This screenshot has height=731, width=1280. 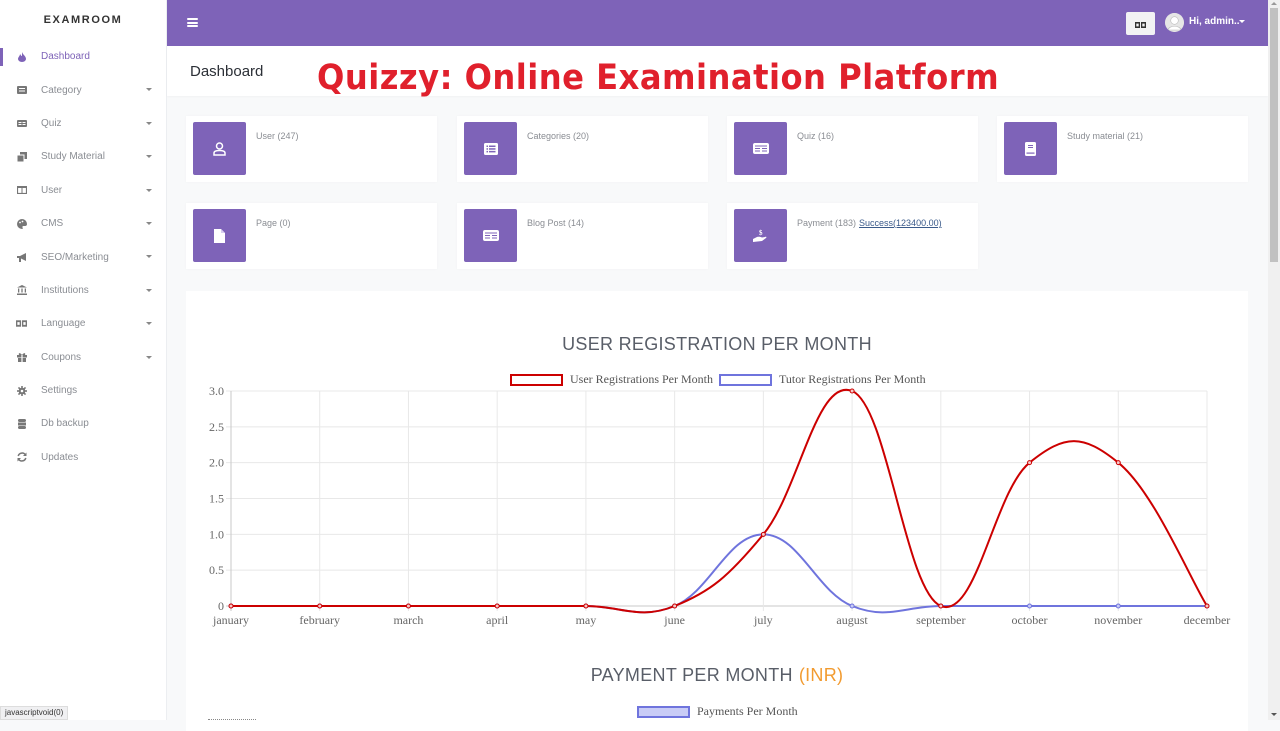 I want to click on sync-icon, so click(x=21, y=457).